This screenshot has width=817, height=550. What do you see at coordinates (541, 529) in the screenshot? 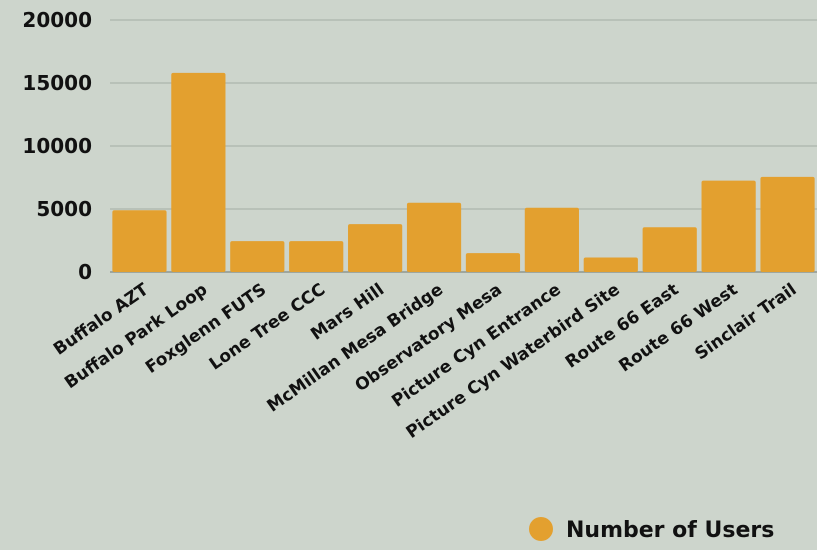
I see `legend-swatch` at bounding box center [541, 529].